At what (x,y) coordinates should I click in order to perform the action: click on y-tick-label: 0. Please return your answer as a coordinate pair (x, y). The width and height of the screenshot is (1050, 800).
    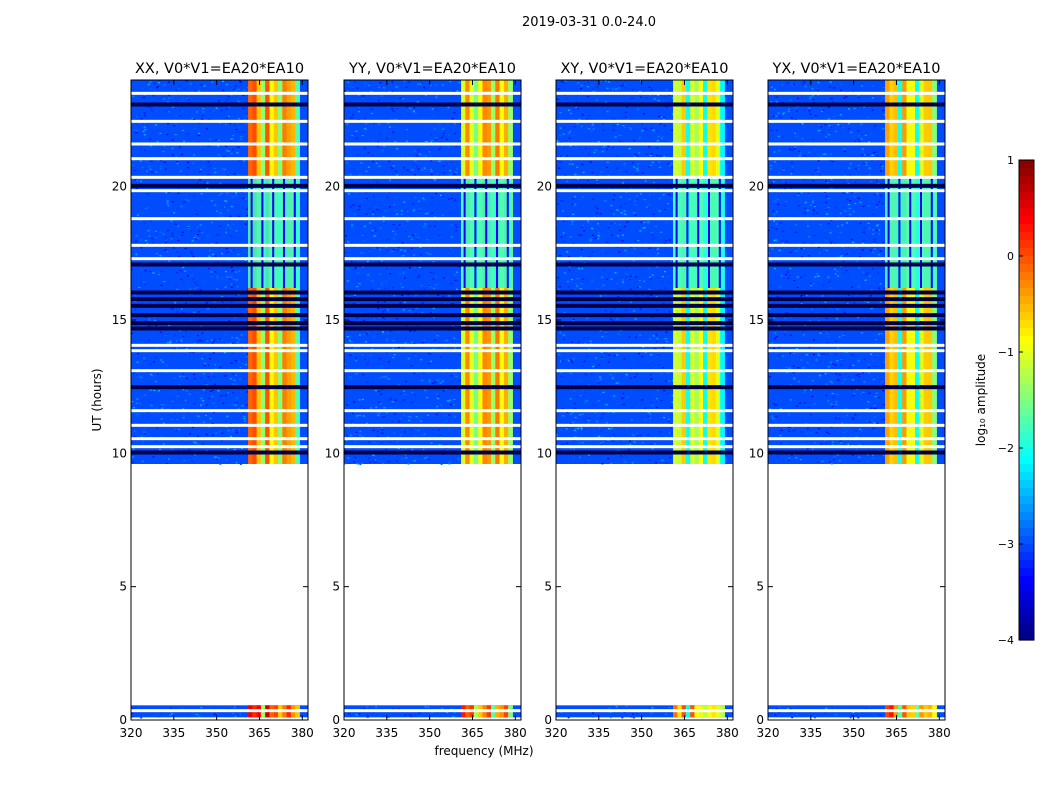
    Looking at the image, I should click on (123, 720).